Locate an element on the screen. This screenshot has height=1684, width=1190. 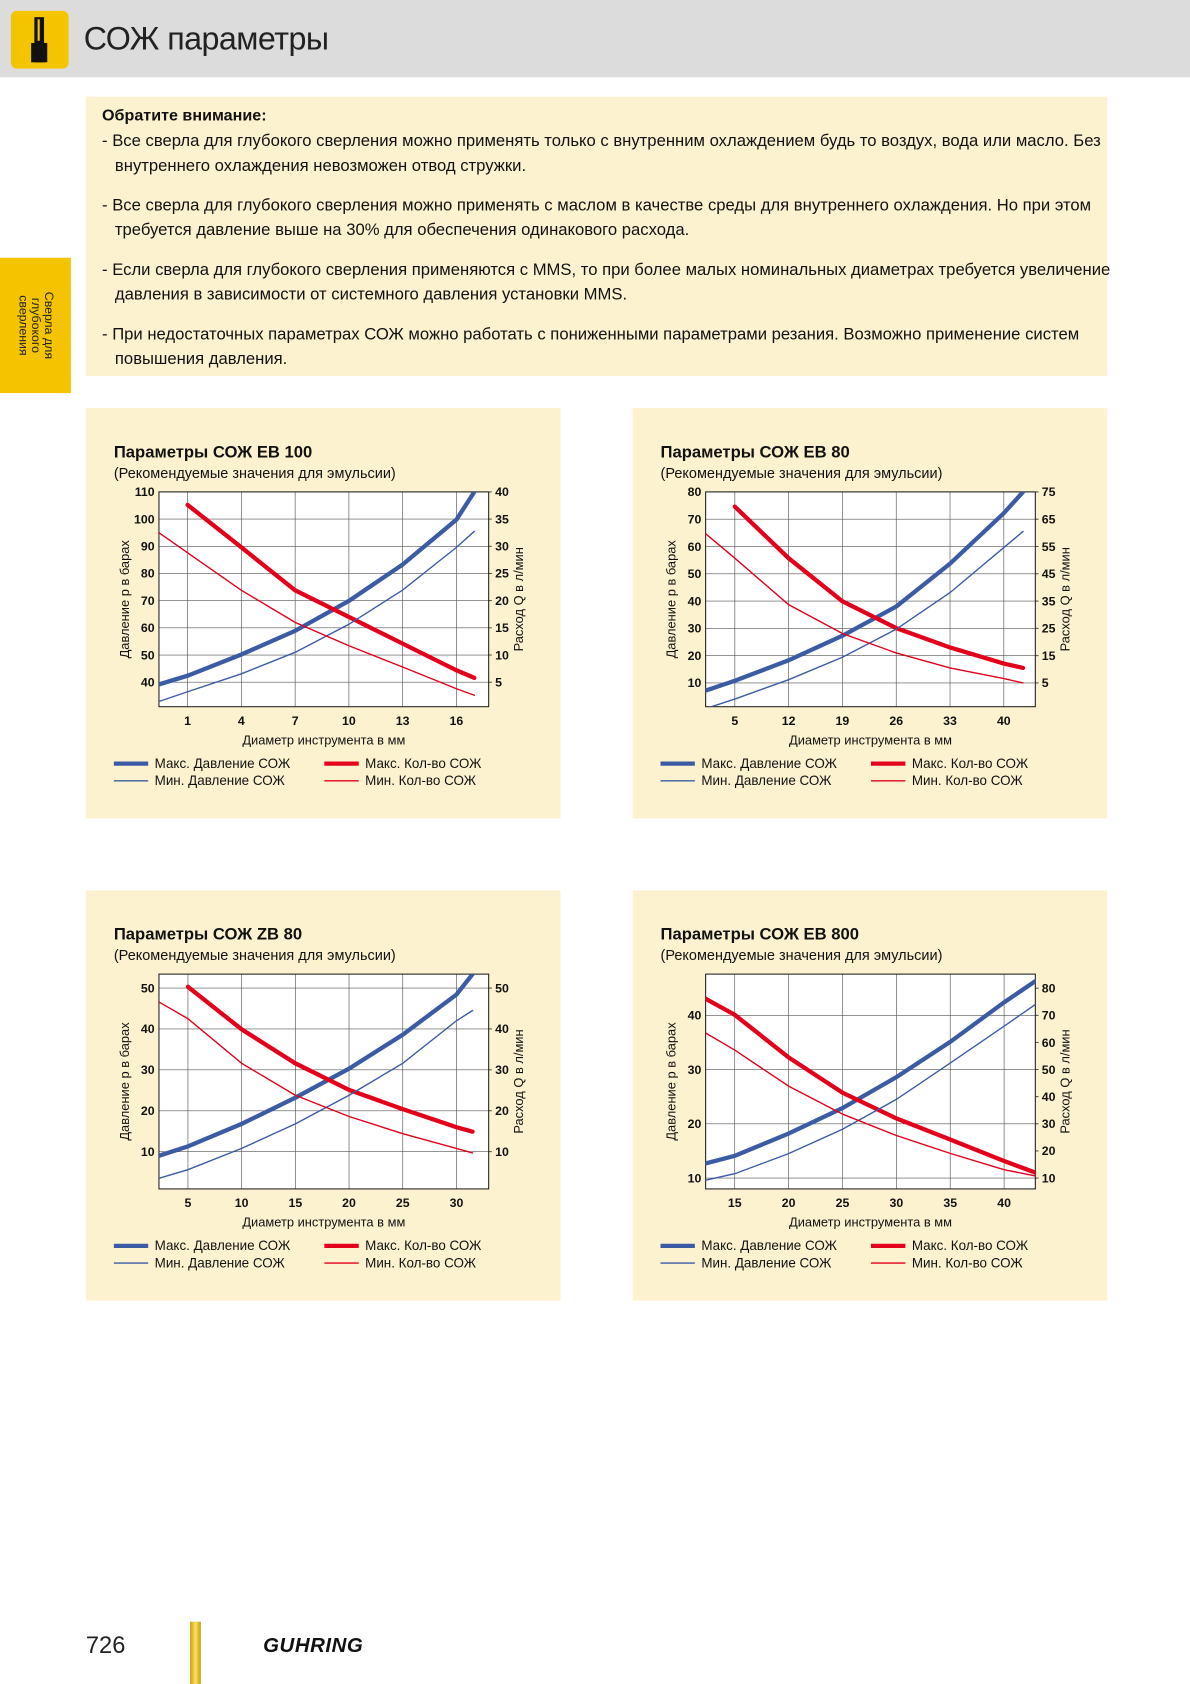
x-tick-label: 26 is located at coordinates (896, 721).